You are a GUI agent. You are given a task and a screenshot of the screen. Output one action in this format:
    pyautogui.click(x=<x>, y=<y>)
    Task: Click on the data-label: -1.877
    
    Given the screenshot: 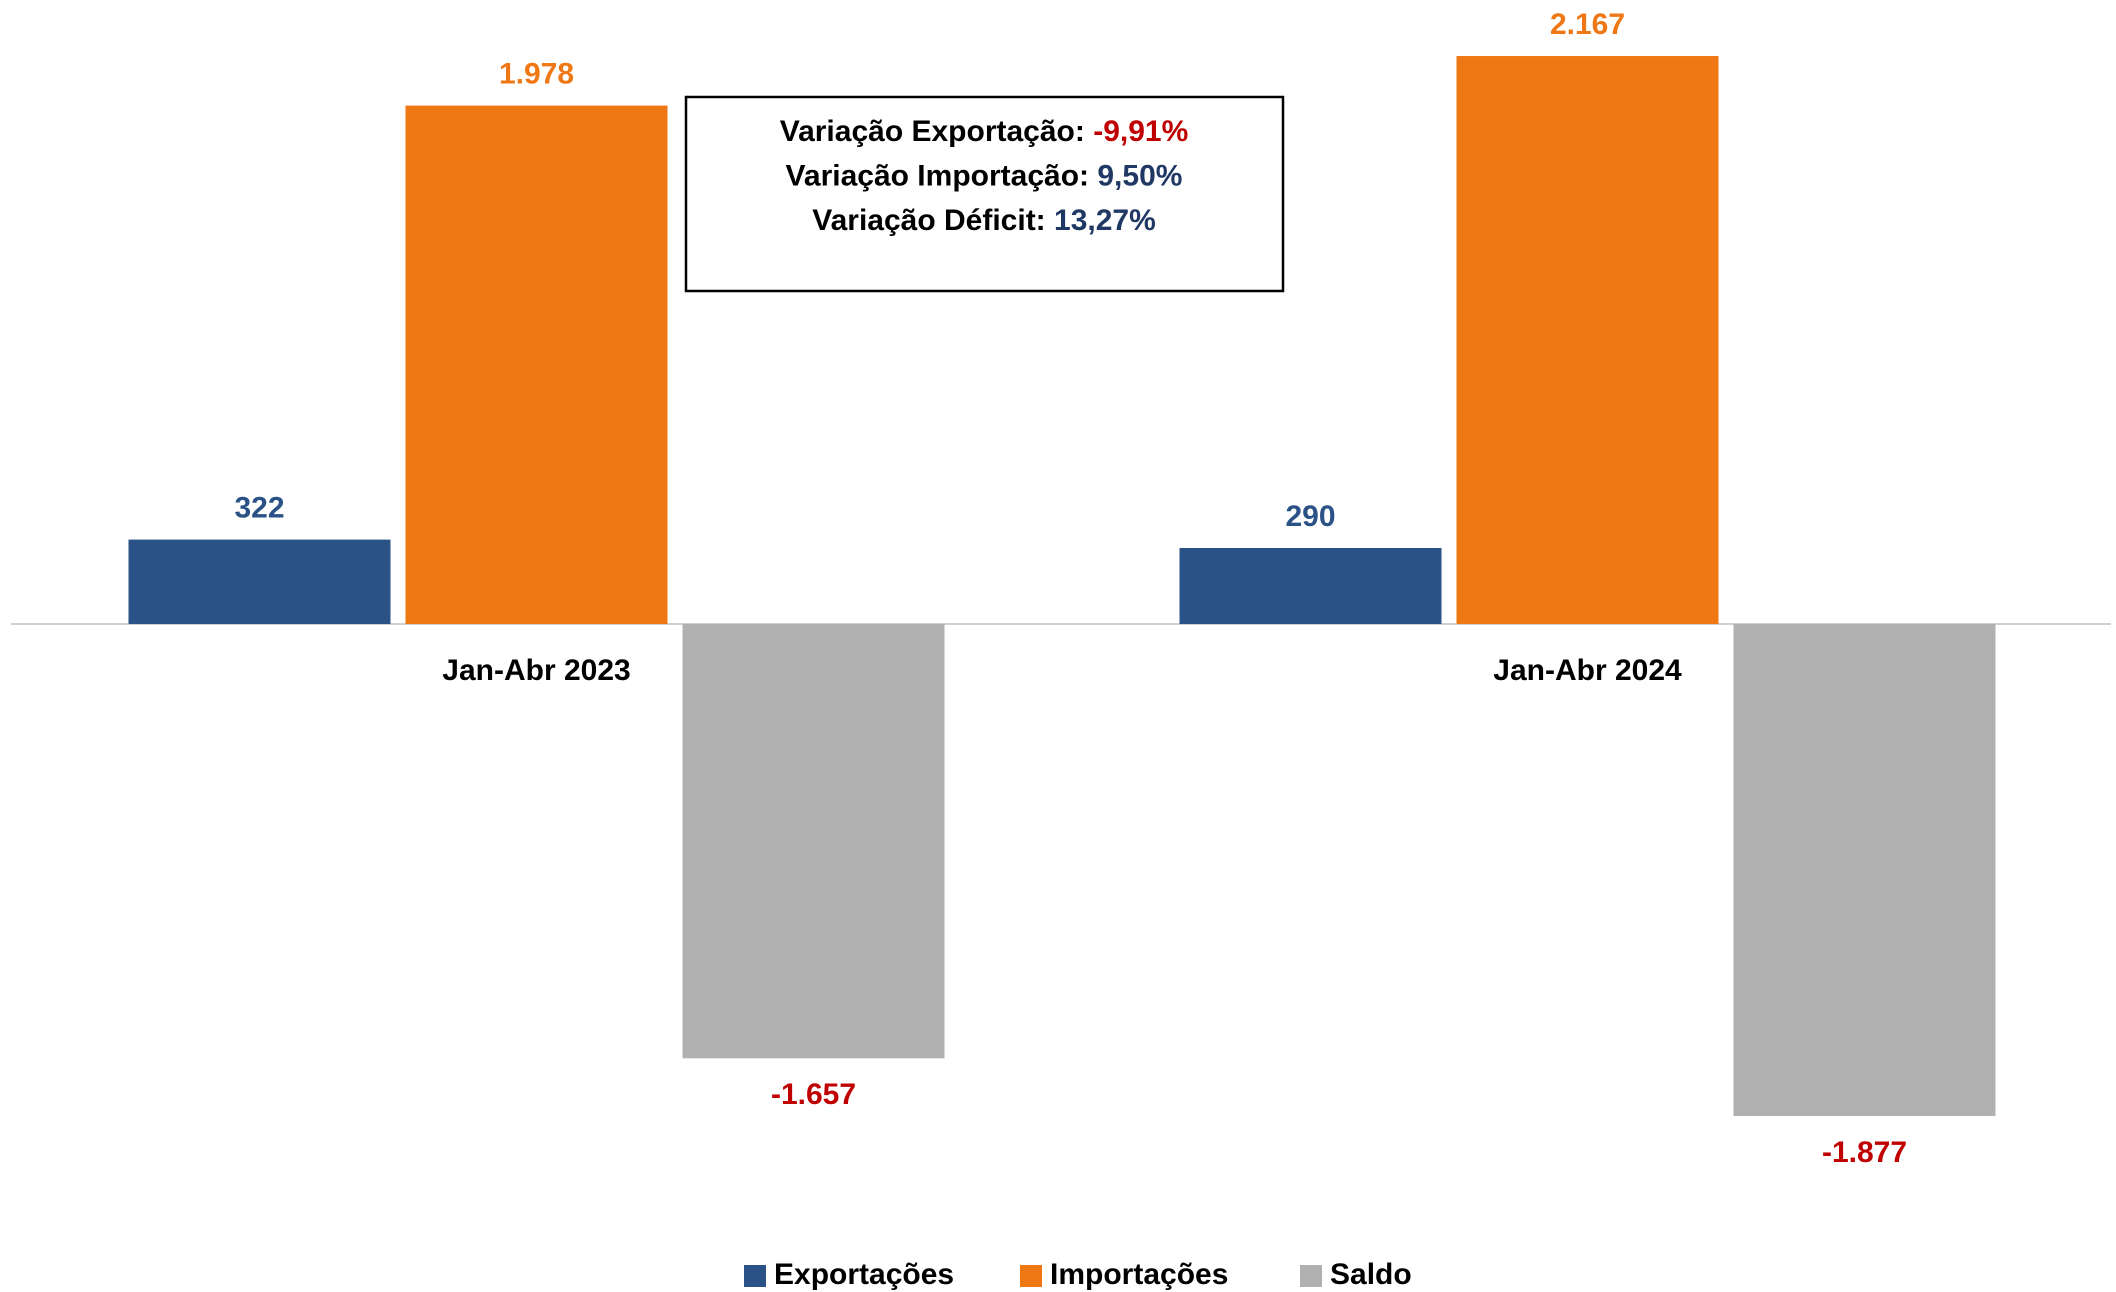 What is the action you would take?
    pyautogui.click(x=1864, y=1152)
    